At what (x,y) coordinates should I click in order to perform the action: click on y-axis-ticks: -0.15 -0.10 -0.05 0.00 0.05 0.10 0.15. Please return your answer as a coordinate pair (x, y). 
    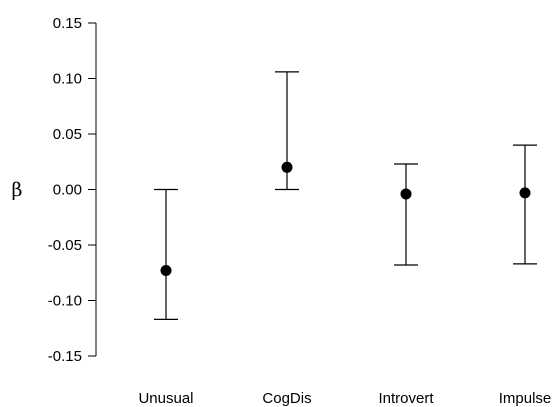
    Looking at the image, I should click on (72, 190).